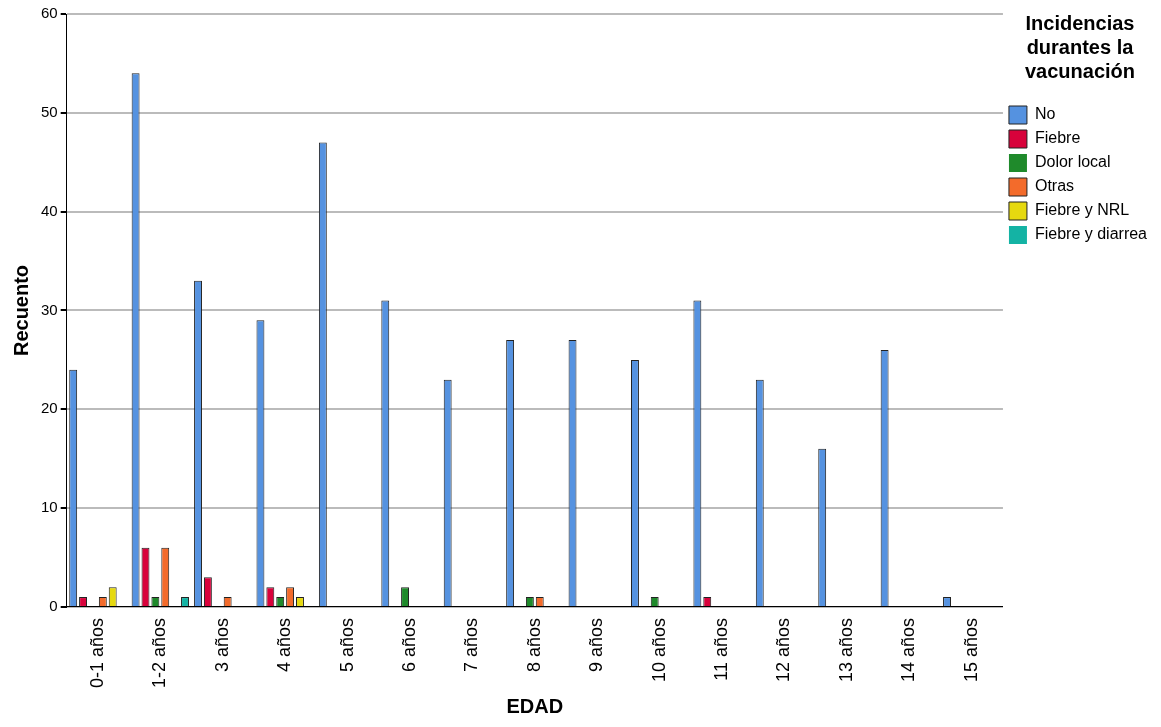 The height and width of the screenshot is (727, 1161). Describe the element at coordinates (533, 644) in the screenshot. I see `x-tick-label: 8 años` at that location.